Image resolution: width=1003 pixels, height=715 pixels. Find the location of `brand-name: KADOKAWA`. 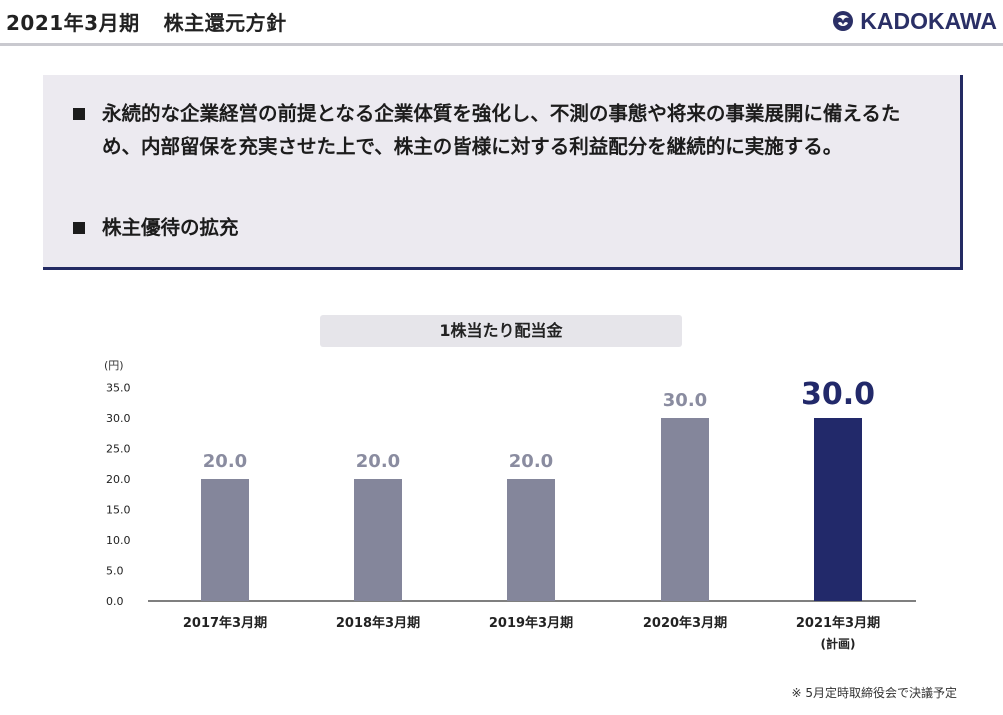

brand-name: KADOKAWA is located at coordinates (928, 20).